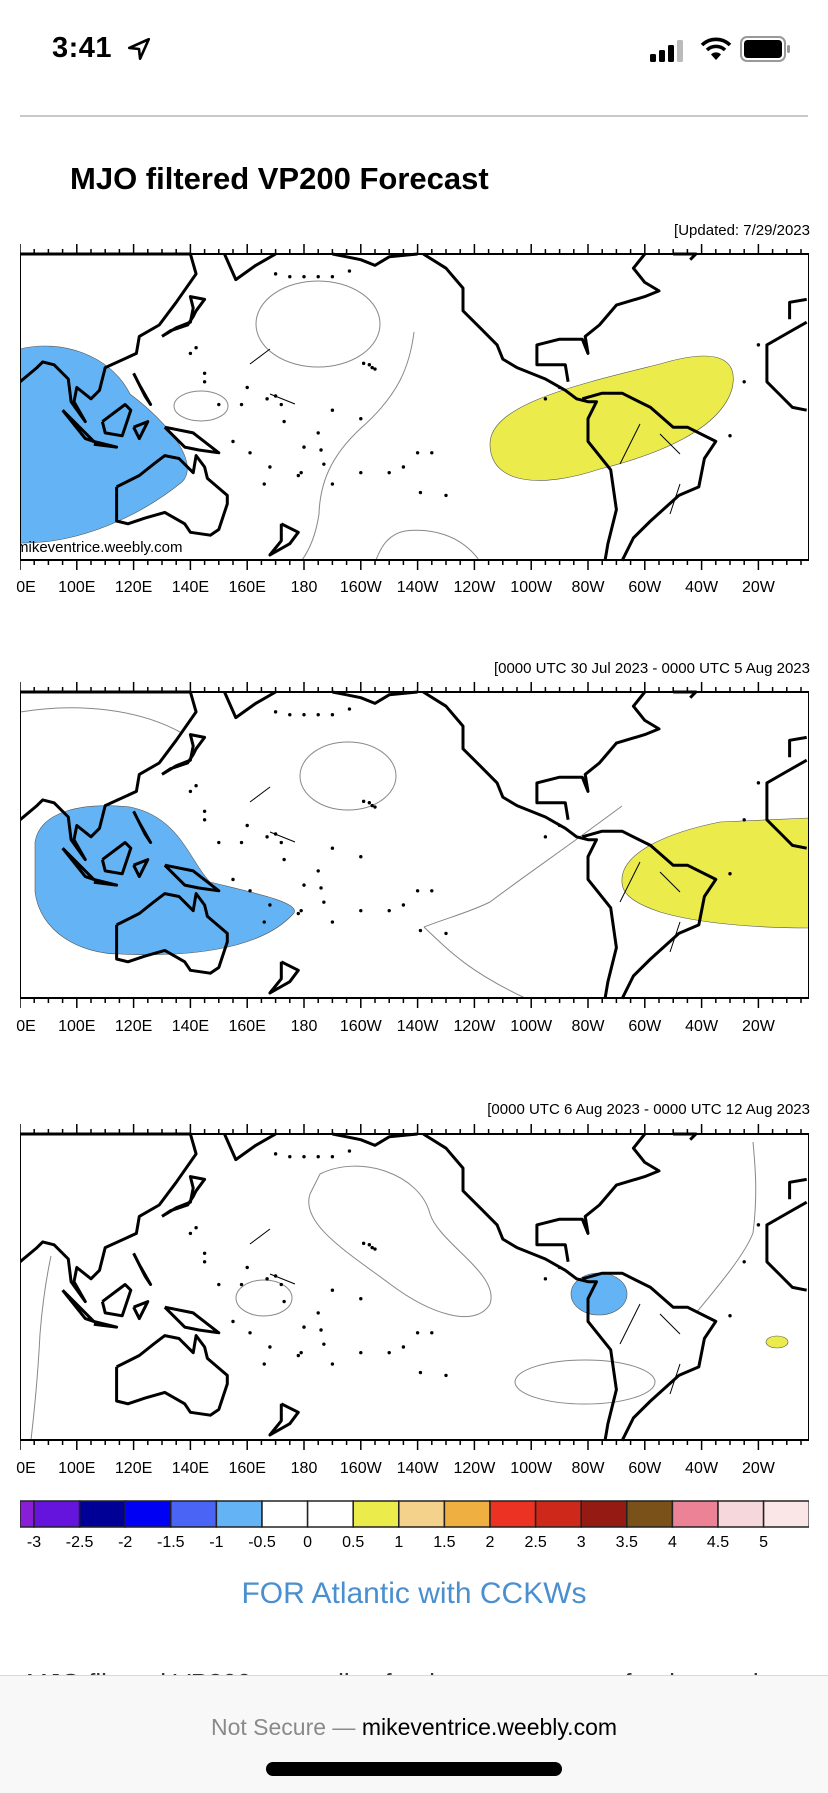 This screenshot has height=1793, width=828. Describe the element at coordinates (77, 1026) in the screenshot. I see `lon-label: 100E` at that location.